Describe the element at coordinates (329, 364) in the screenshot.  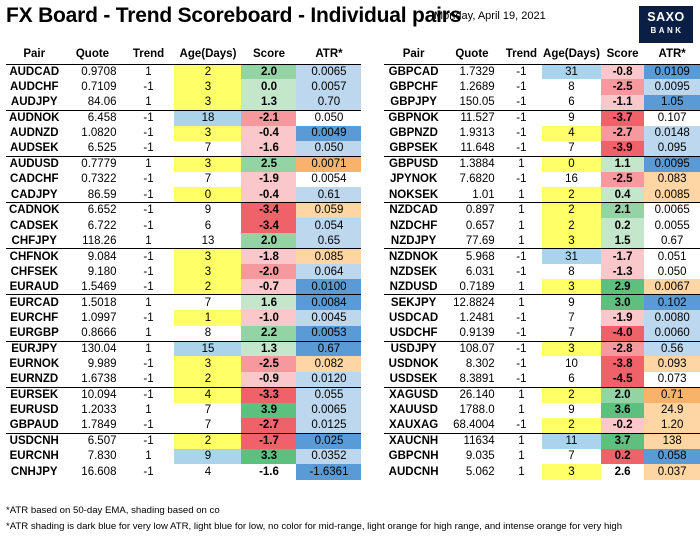
I see `atr-cell: 0.082` at that location.